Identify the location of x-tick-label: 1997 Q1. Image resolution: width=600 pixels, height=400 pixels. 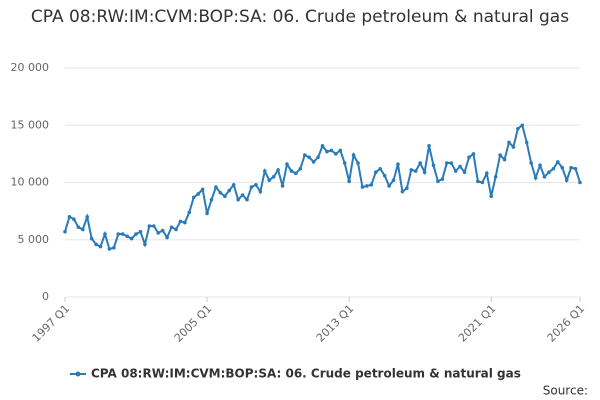
(51, 323).